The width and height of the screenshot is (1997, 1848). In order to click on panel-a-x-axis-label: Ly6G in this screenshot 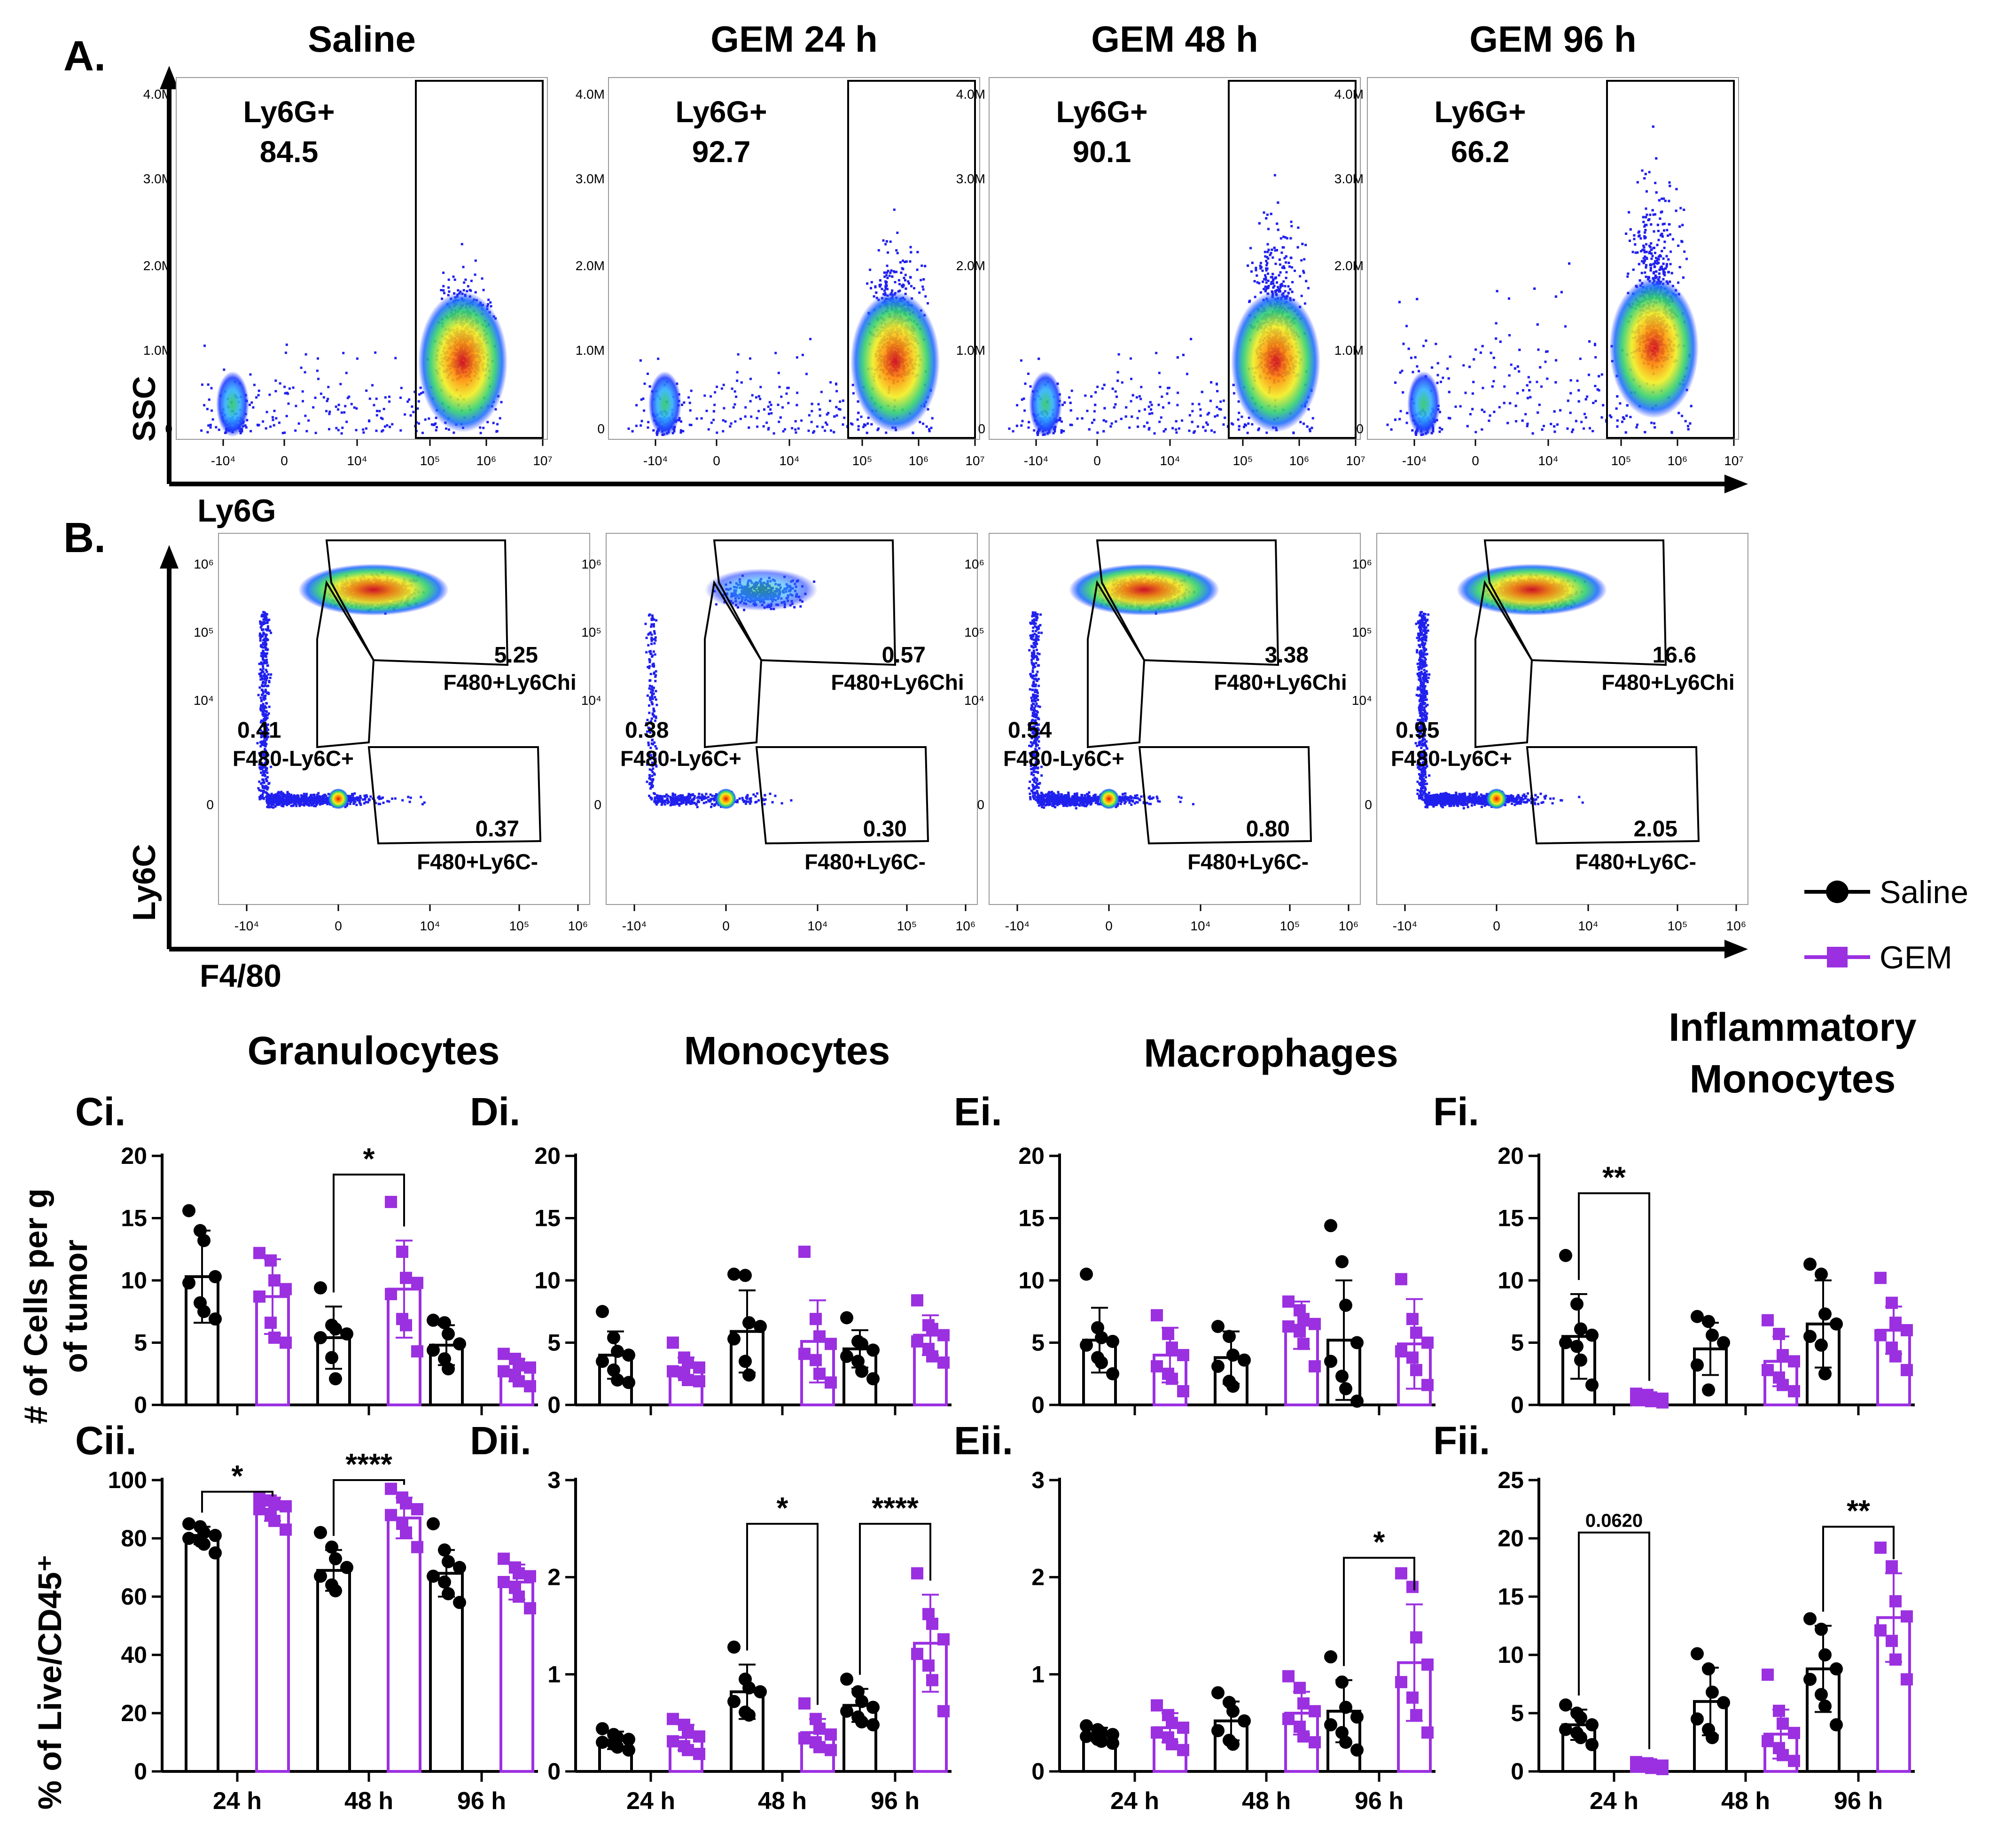, I will do `click(237, 511)`.